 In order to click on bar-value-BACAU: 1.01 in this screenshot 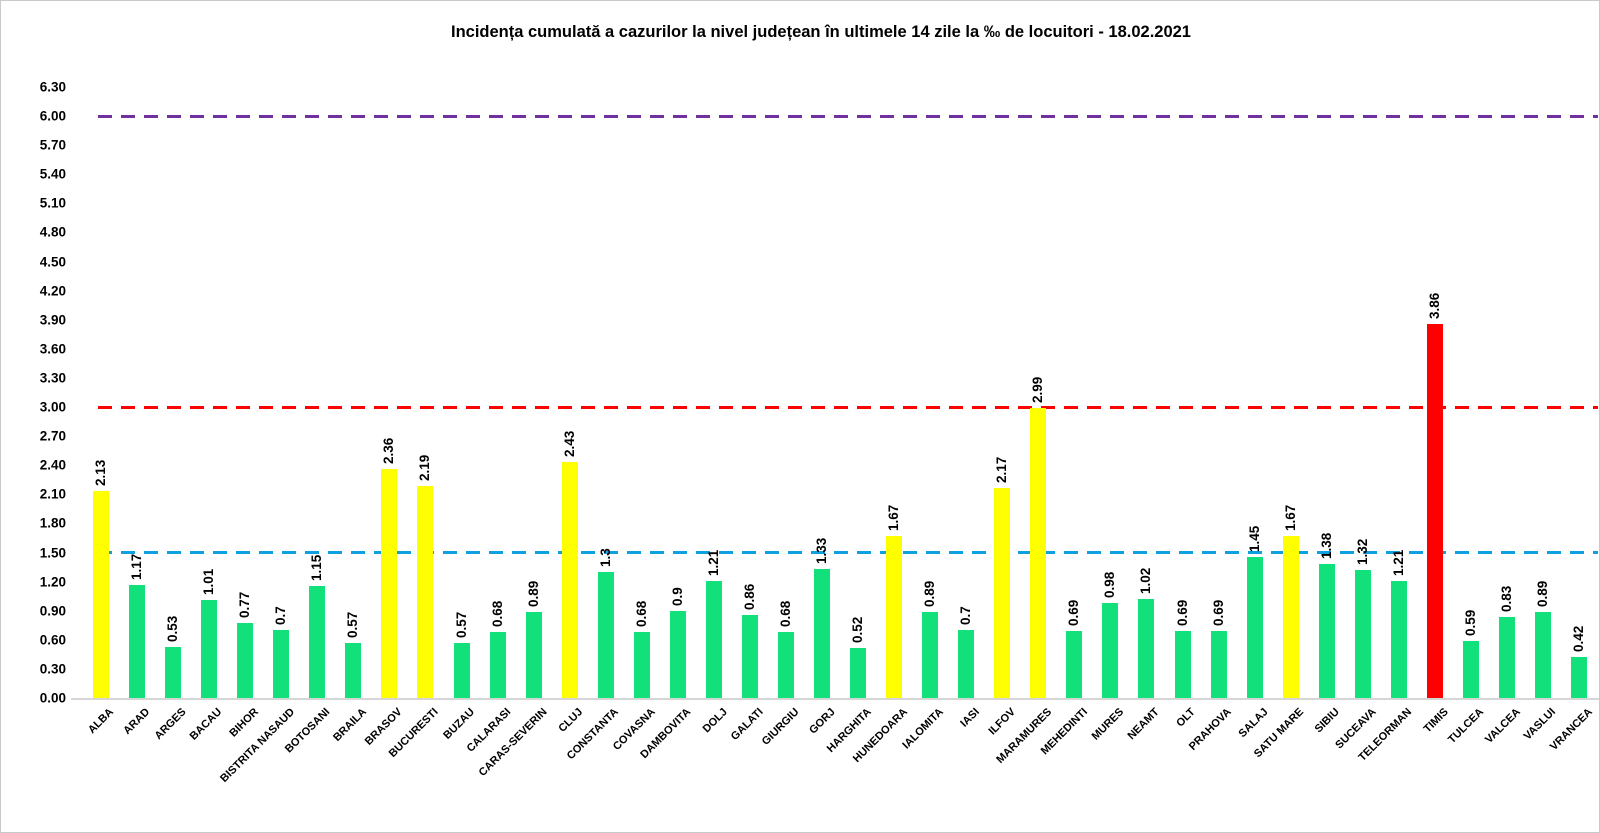, I will do `click(209, 582)`.